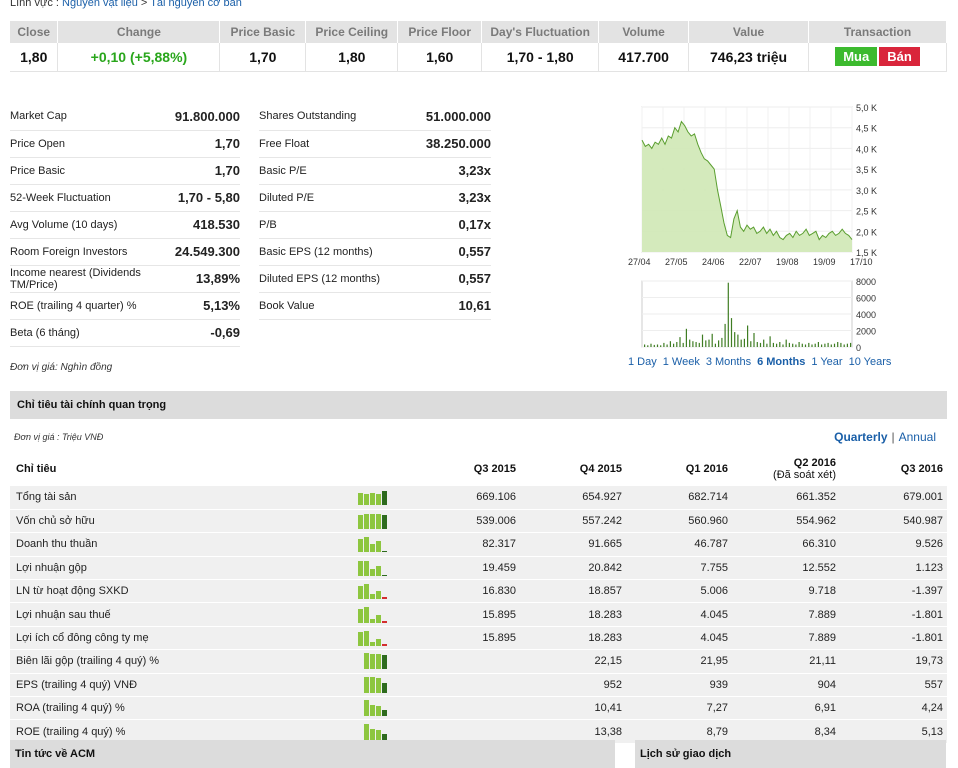 The width and height of the screenshot is (958, 768). What do you see at coordinates (786, 521) in the screenshot?
I see `row-value: 554.962` at bounding box center [786, 521].